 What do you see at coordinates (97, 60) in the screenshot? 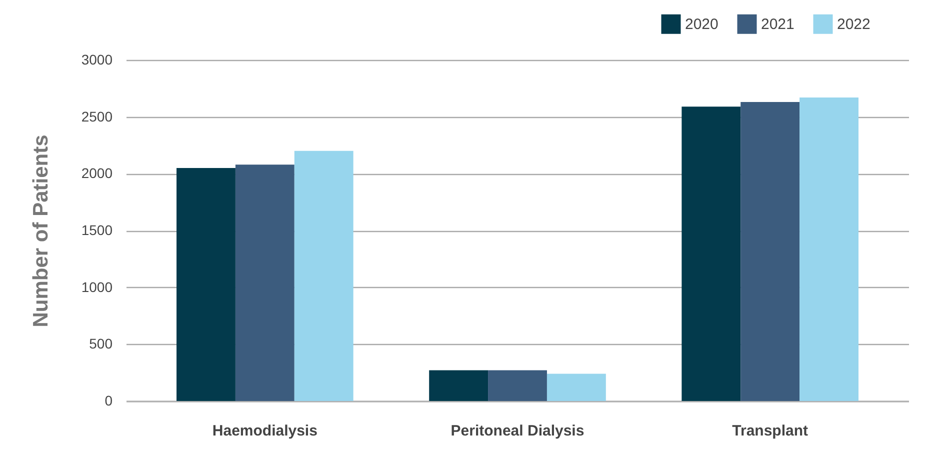
I see `y-tick-label: 3000` at bounding box center [97, 60].